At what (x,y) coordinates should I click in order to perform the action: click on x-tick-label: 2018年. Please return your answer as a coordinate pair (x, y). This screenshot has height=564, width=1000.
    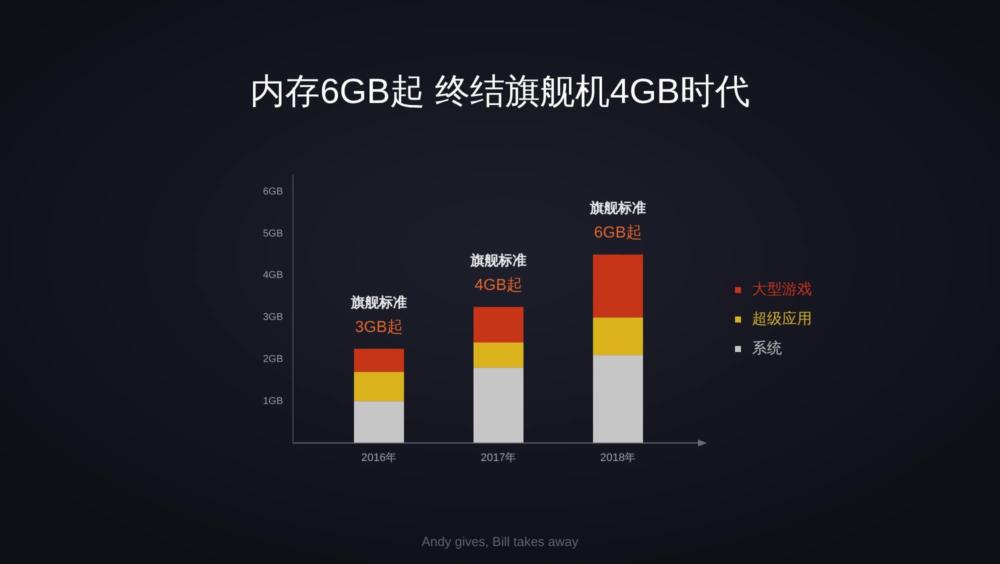
    Looking at the image, I should click on (618, 458).